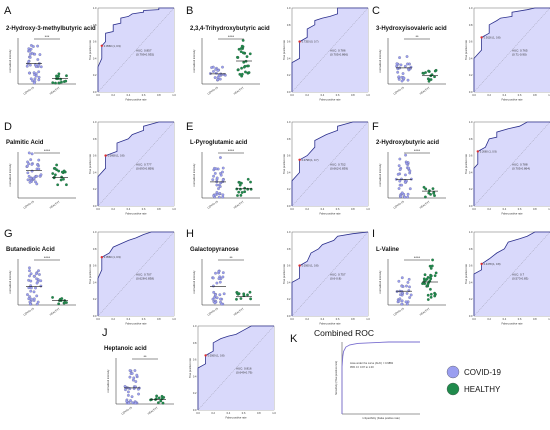 Image resolution: width=550 pixels, height=430 pixels. I want to click on roc-y-tick: 0.4, so click(95, 58).